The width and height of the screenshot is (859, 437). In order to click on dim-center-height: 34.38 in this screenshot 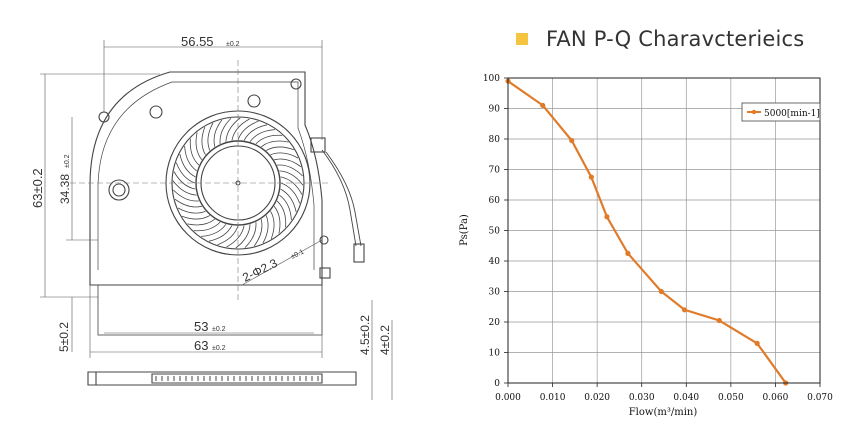, I will do `click(65, 189)`.